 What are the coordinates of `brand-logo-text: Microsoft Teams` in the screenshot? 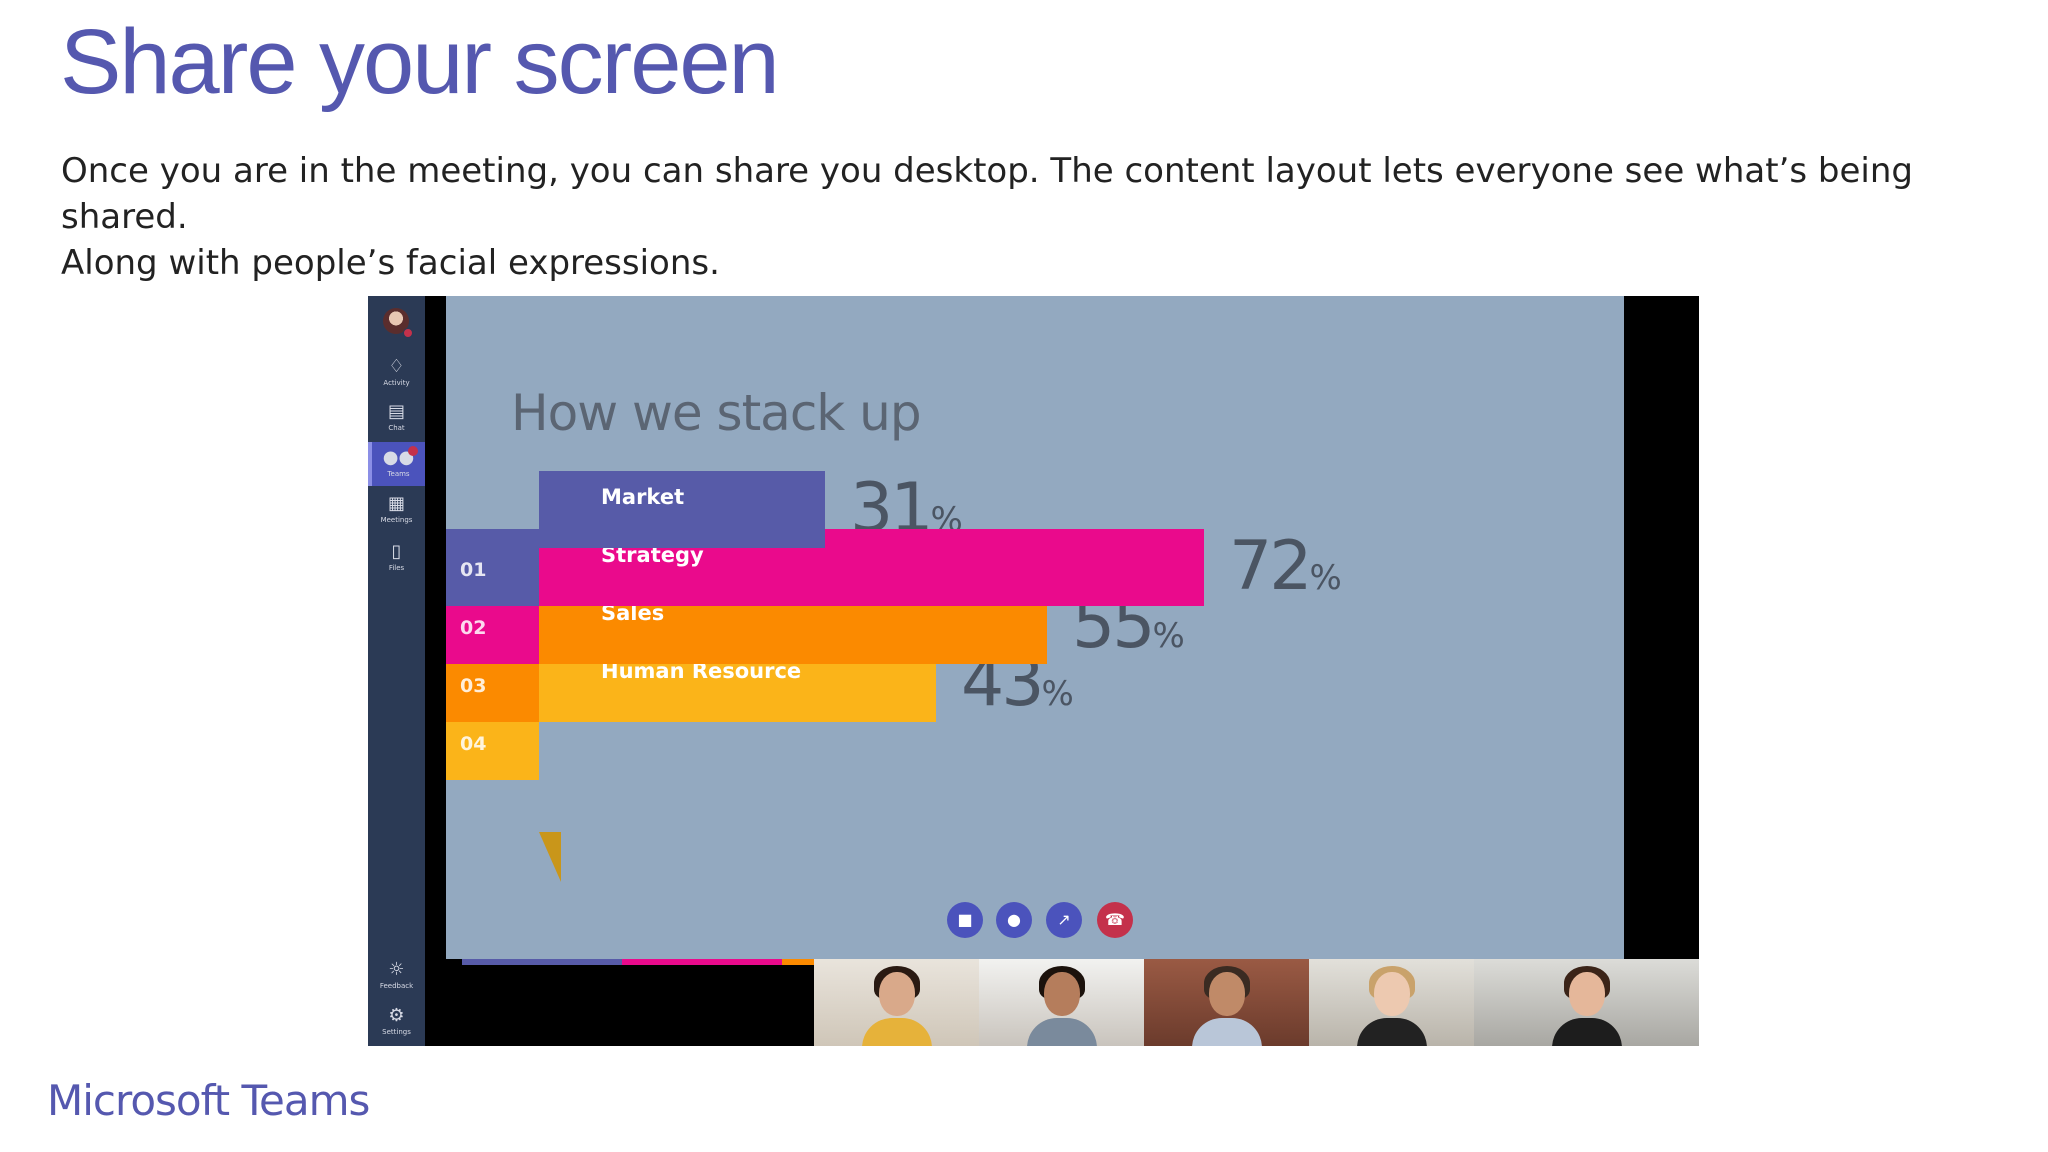 It's located at (208, 1100).